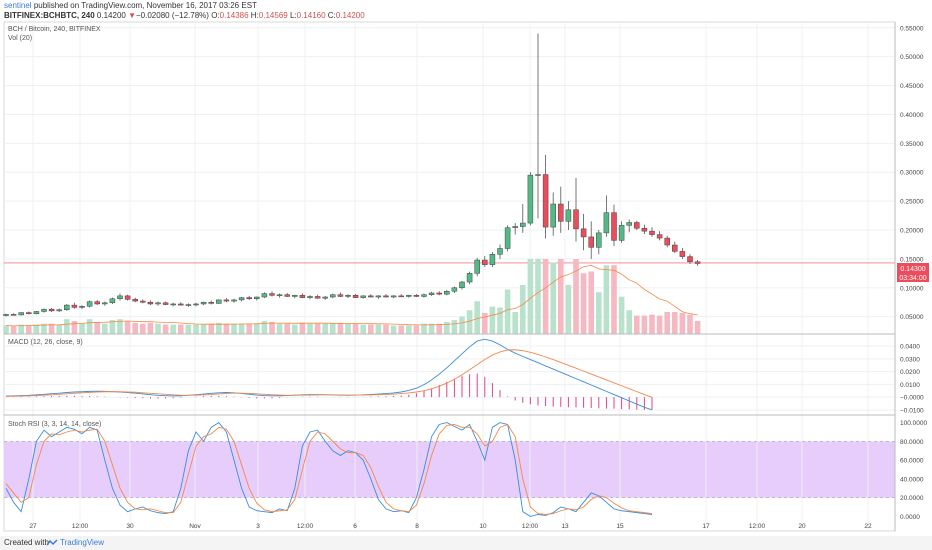  What do you see at coordinates (912, 461) in the screenshot?
I see `stoch-rsi-tick-label: 60.0000` at bounding box center [912, 461].